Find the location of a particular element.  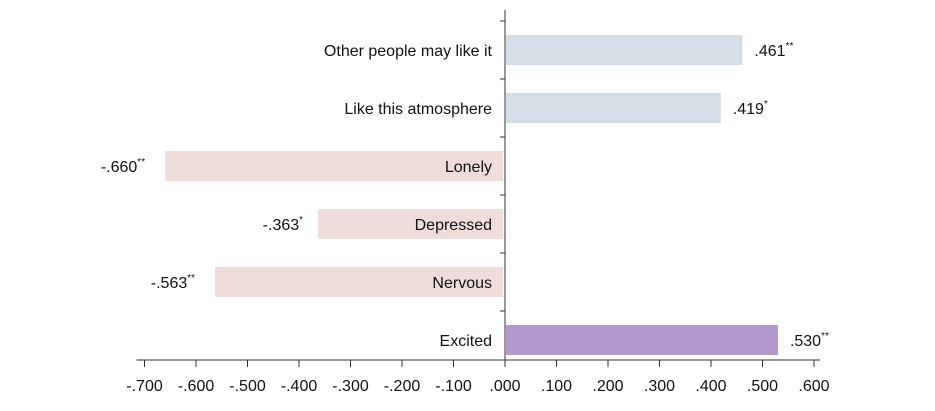

value-label-other-people-may-like-it: .461** is located at coordinates (773, 50).